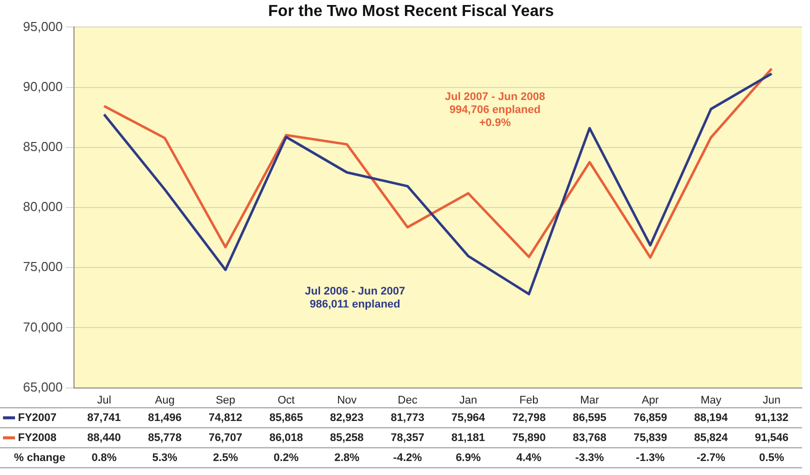 Image resolution: width=810 pixels, height=475 pixels. Describe the element at coordinates (589, 418) in the screenshot. I see `data-label: 86,595` at that location.